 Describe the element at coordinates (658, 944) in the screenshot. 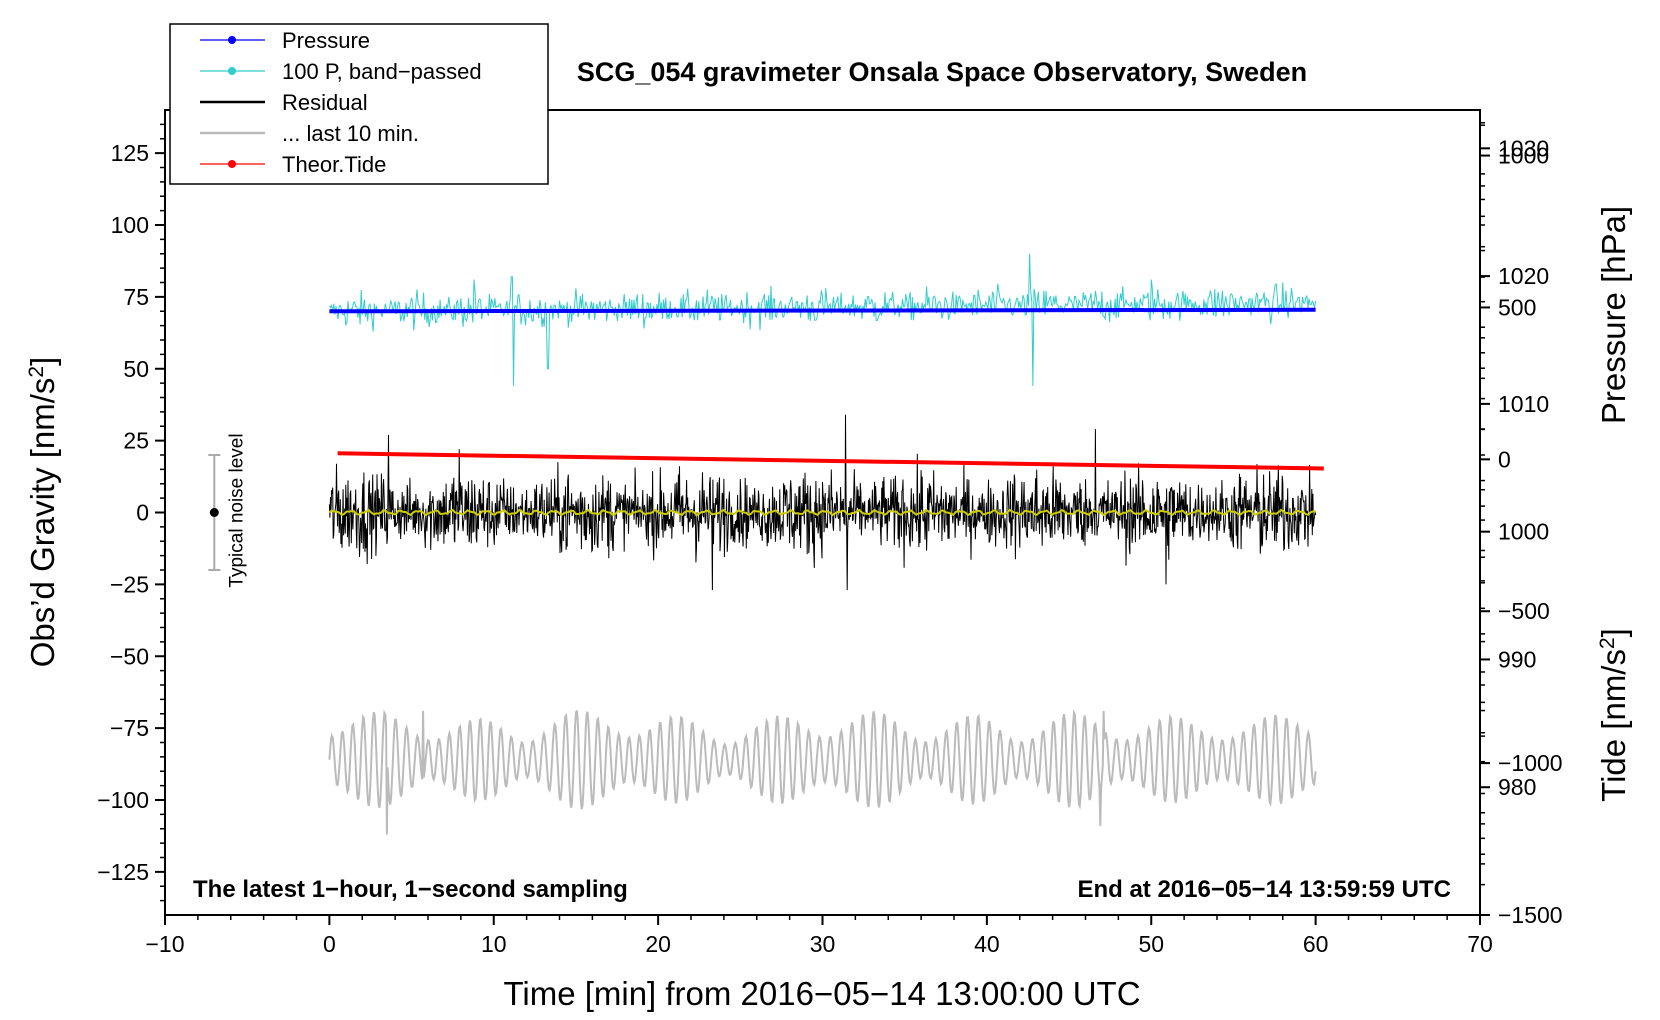

I see `x-tick-label: 20` at that location.